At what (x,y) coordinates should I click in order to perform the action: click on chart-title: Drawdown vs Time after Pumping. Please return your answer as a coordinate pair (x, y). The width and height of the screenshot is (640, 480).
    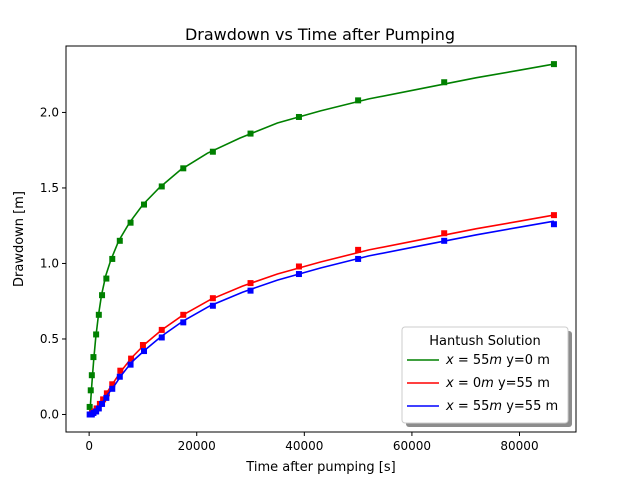
    Looking at the image, I should click on (320, 34).